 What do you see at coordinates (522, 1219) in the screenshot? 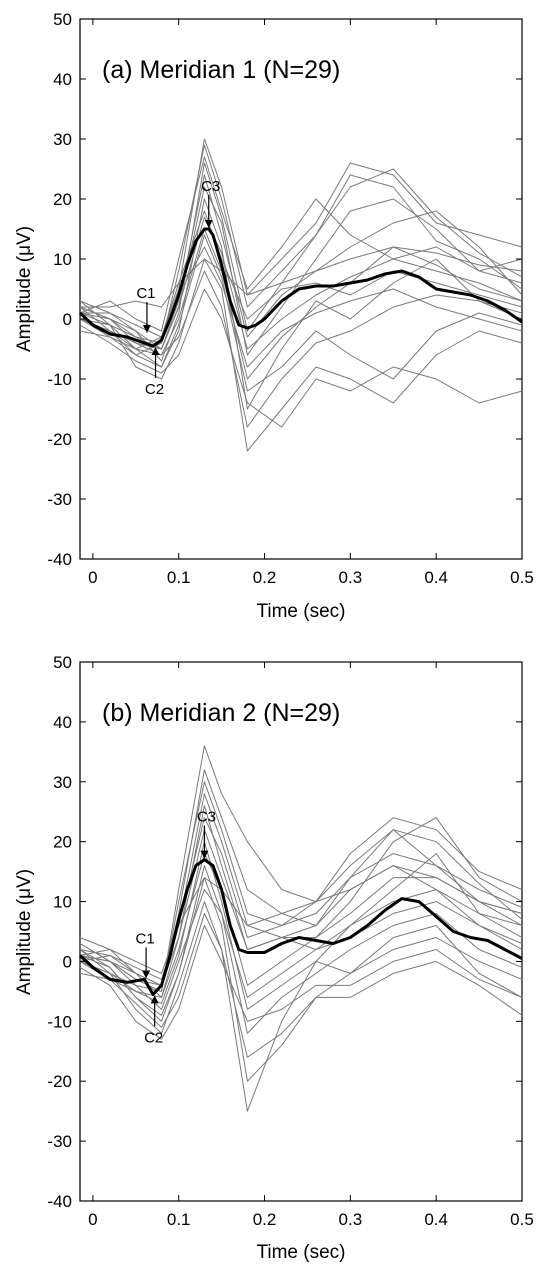
I see `x-tick-label-b: 0.5` at bounding box center [522, 1219].